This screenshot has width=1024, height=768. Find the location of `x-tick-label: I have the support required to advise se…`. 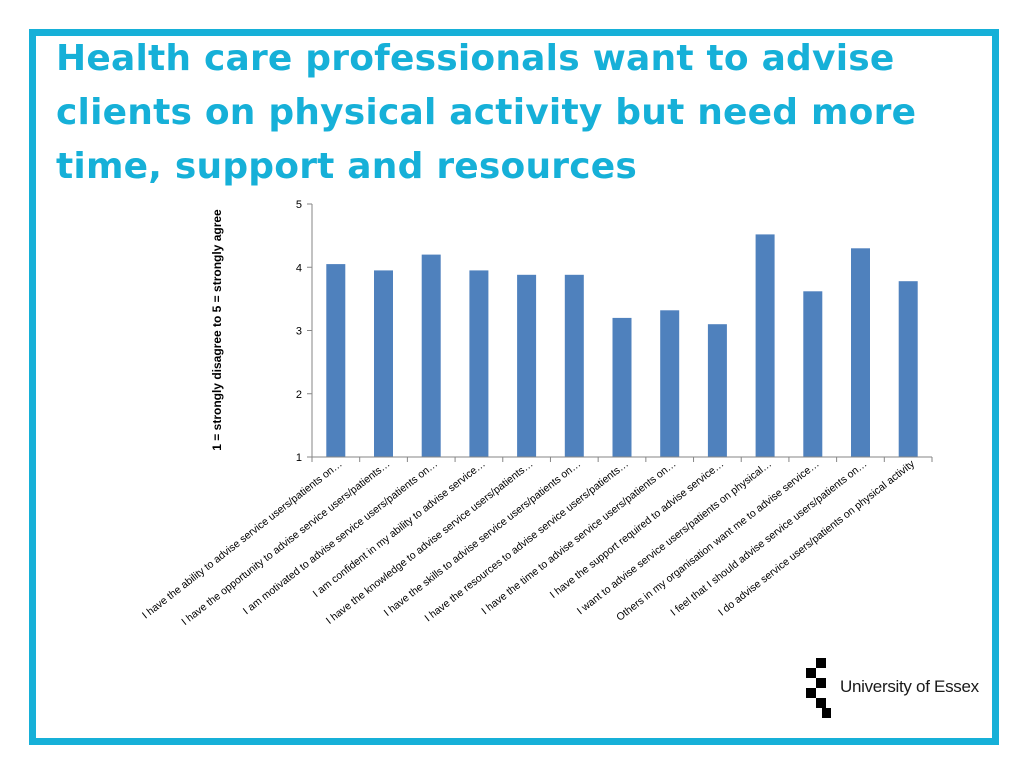

x-tick-label: I have the support required to advise se… is located at coordinates (637, 529).